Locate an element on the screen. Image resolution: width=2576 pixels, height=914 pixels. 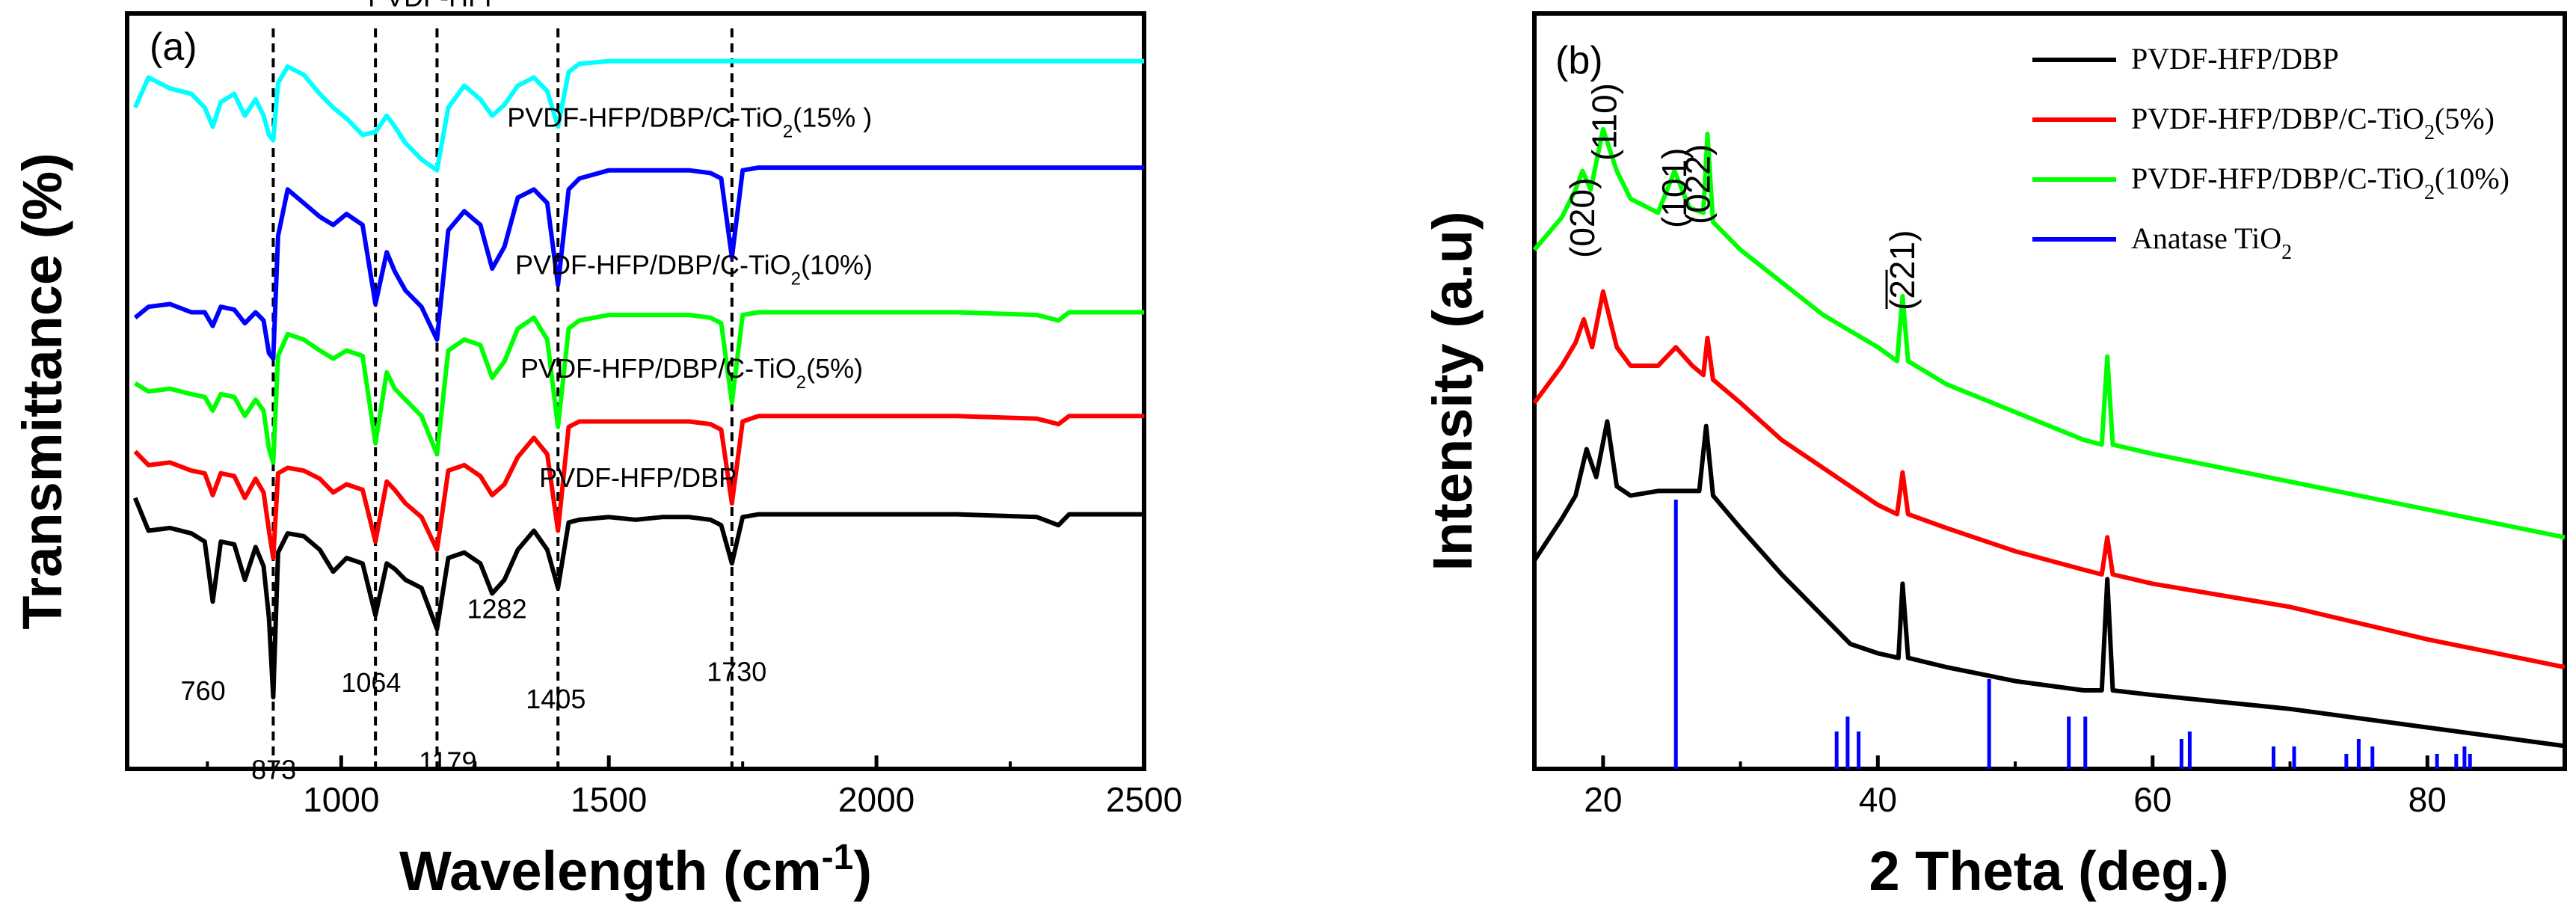
annotation-label: PVDF-HFP/DBP/C-TiO2(5%) is located at coordinates (691, 373).